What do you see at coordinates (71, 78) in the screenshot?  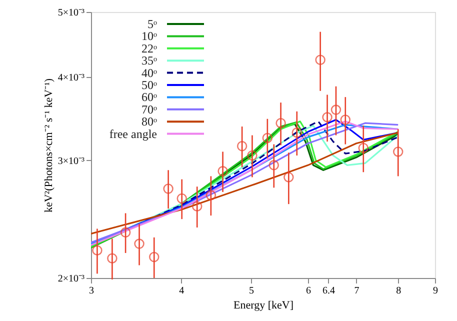 I see `y-tick-label: 4×10⁻³` at bounding box center [71, 78].